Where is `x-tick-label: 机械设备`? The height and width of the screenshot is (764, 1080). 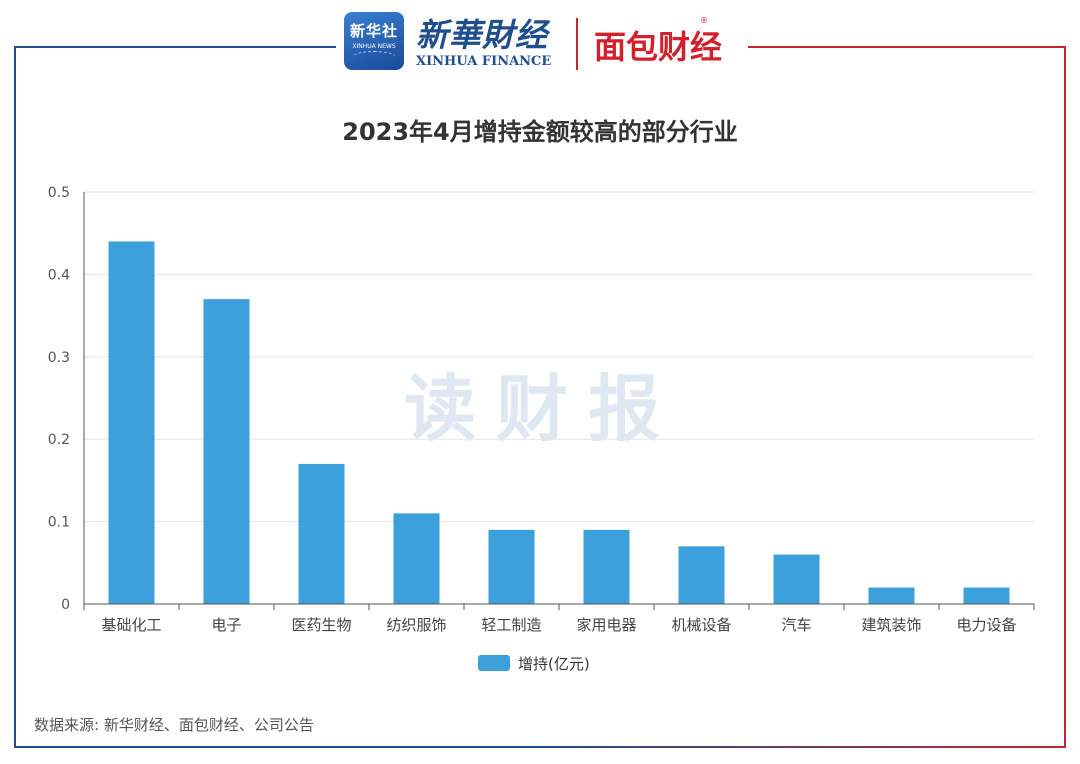 x-tick-label: 机械设备 is located at coordinates (701, 625).